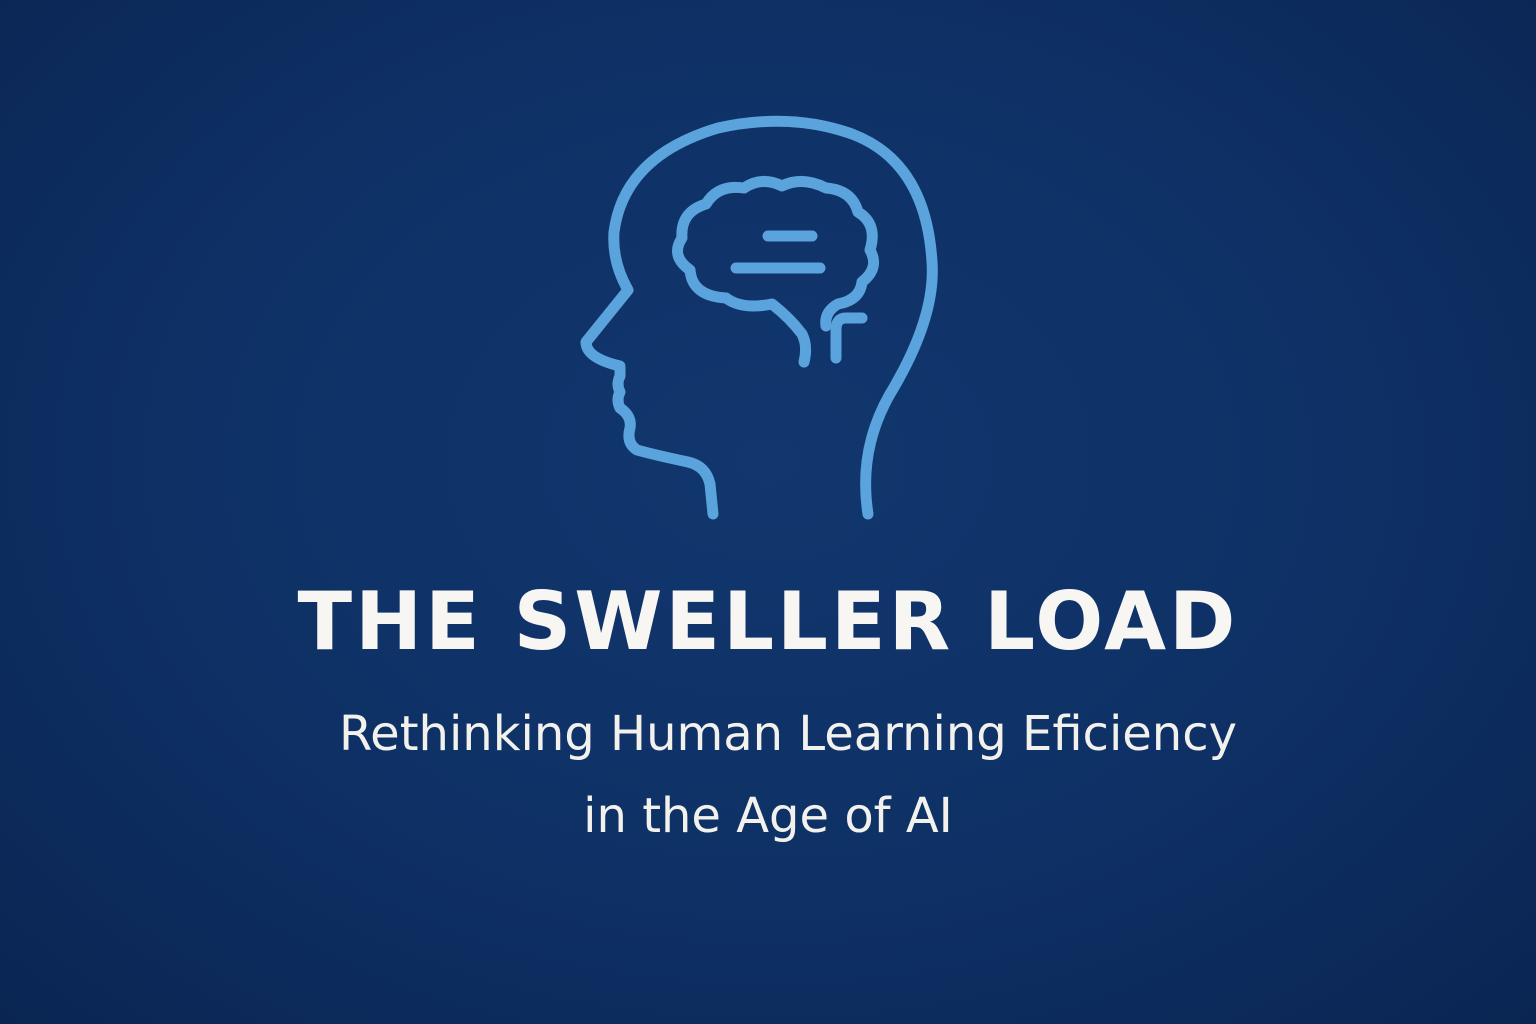 Image resolution: width=1536 pixels, height=1024 pixels. I want to click on subtitle-line-2: in the Age of AI, so click(768, 816).